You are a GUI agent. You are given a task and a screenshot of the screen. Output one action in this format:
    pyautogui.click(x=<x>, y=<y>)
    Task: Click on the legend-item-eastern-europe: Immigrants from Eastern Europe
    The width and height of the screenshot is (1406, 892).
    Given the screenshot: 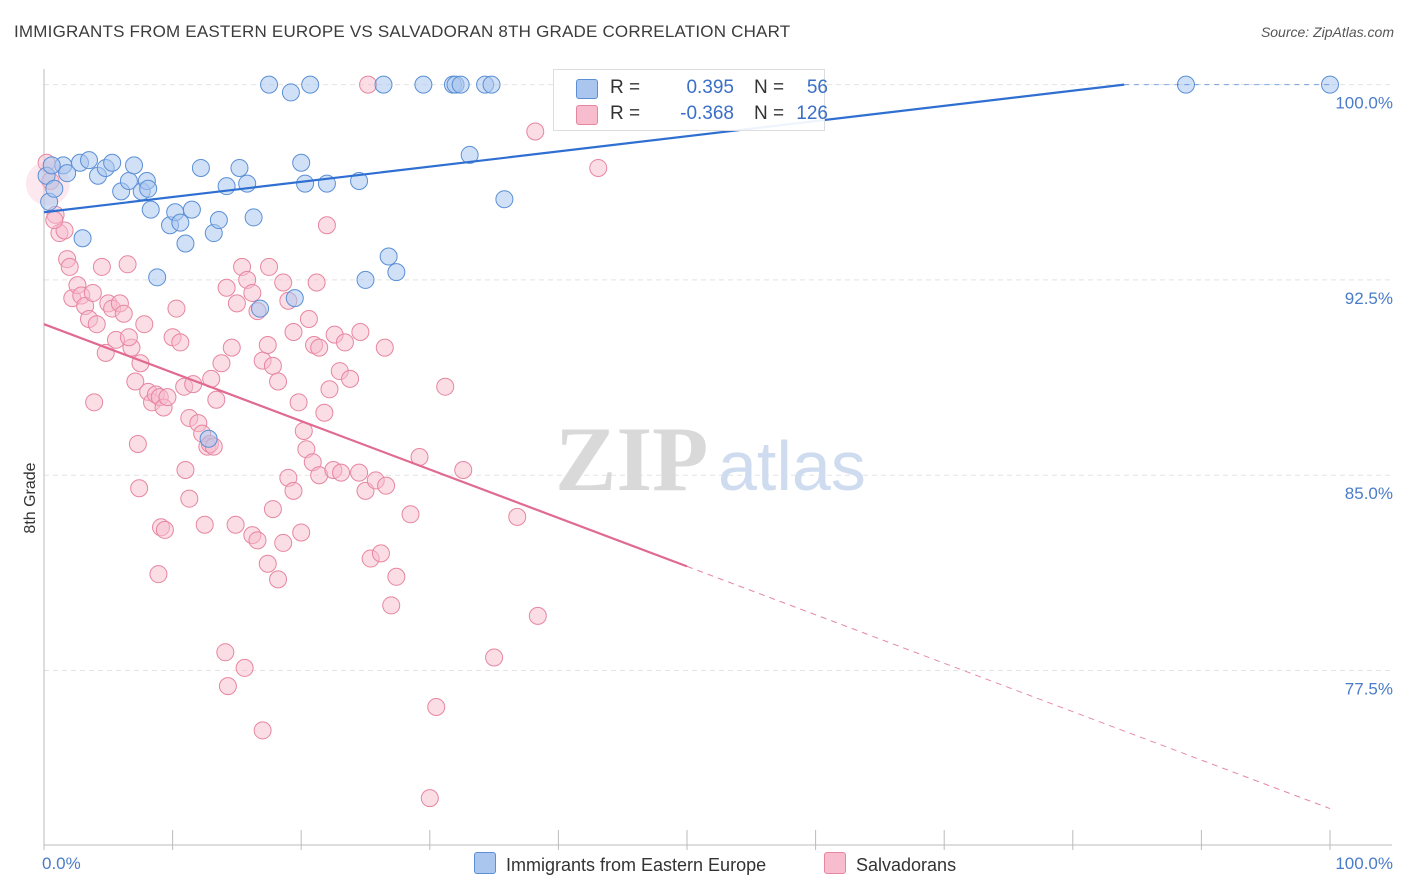 What is the action you would take?
    pyautogui.click(x=620, y=864)
    